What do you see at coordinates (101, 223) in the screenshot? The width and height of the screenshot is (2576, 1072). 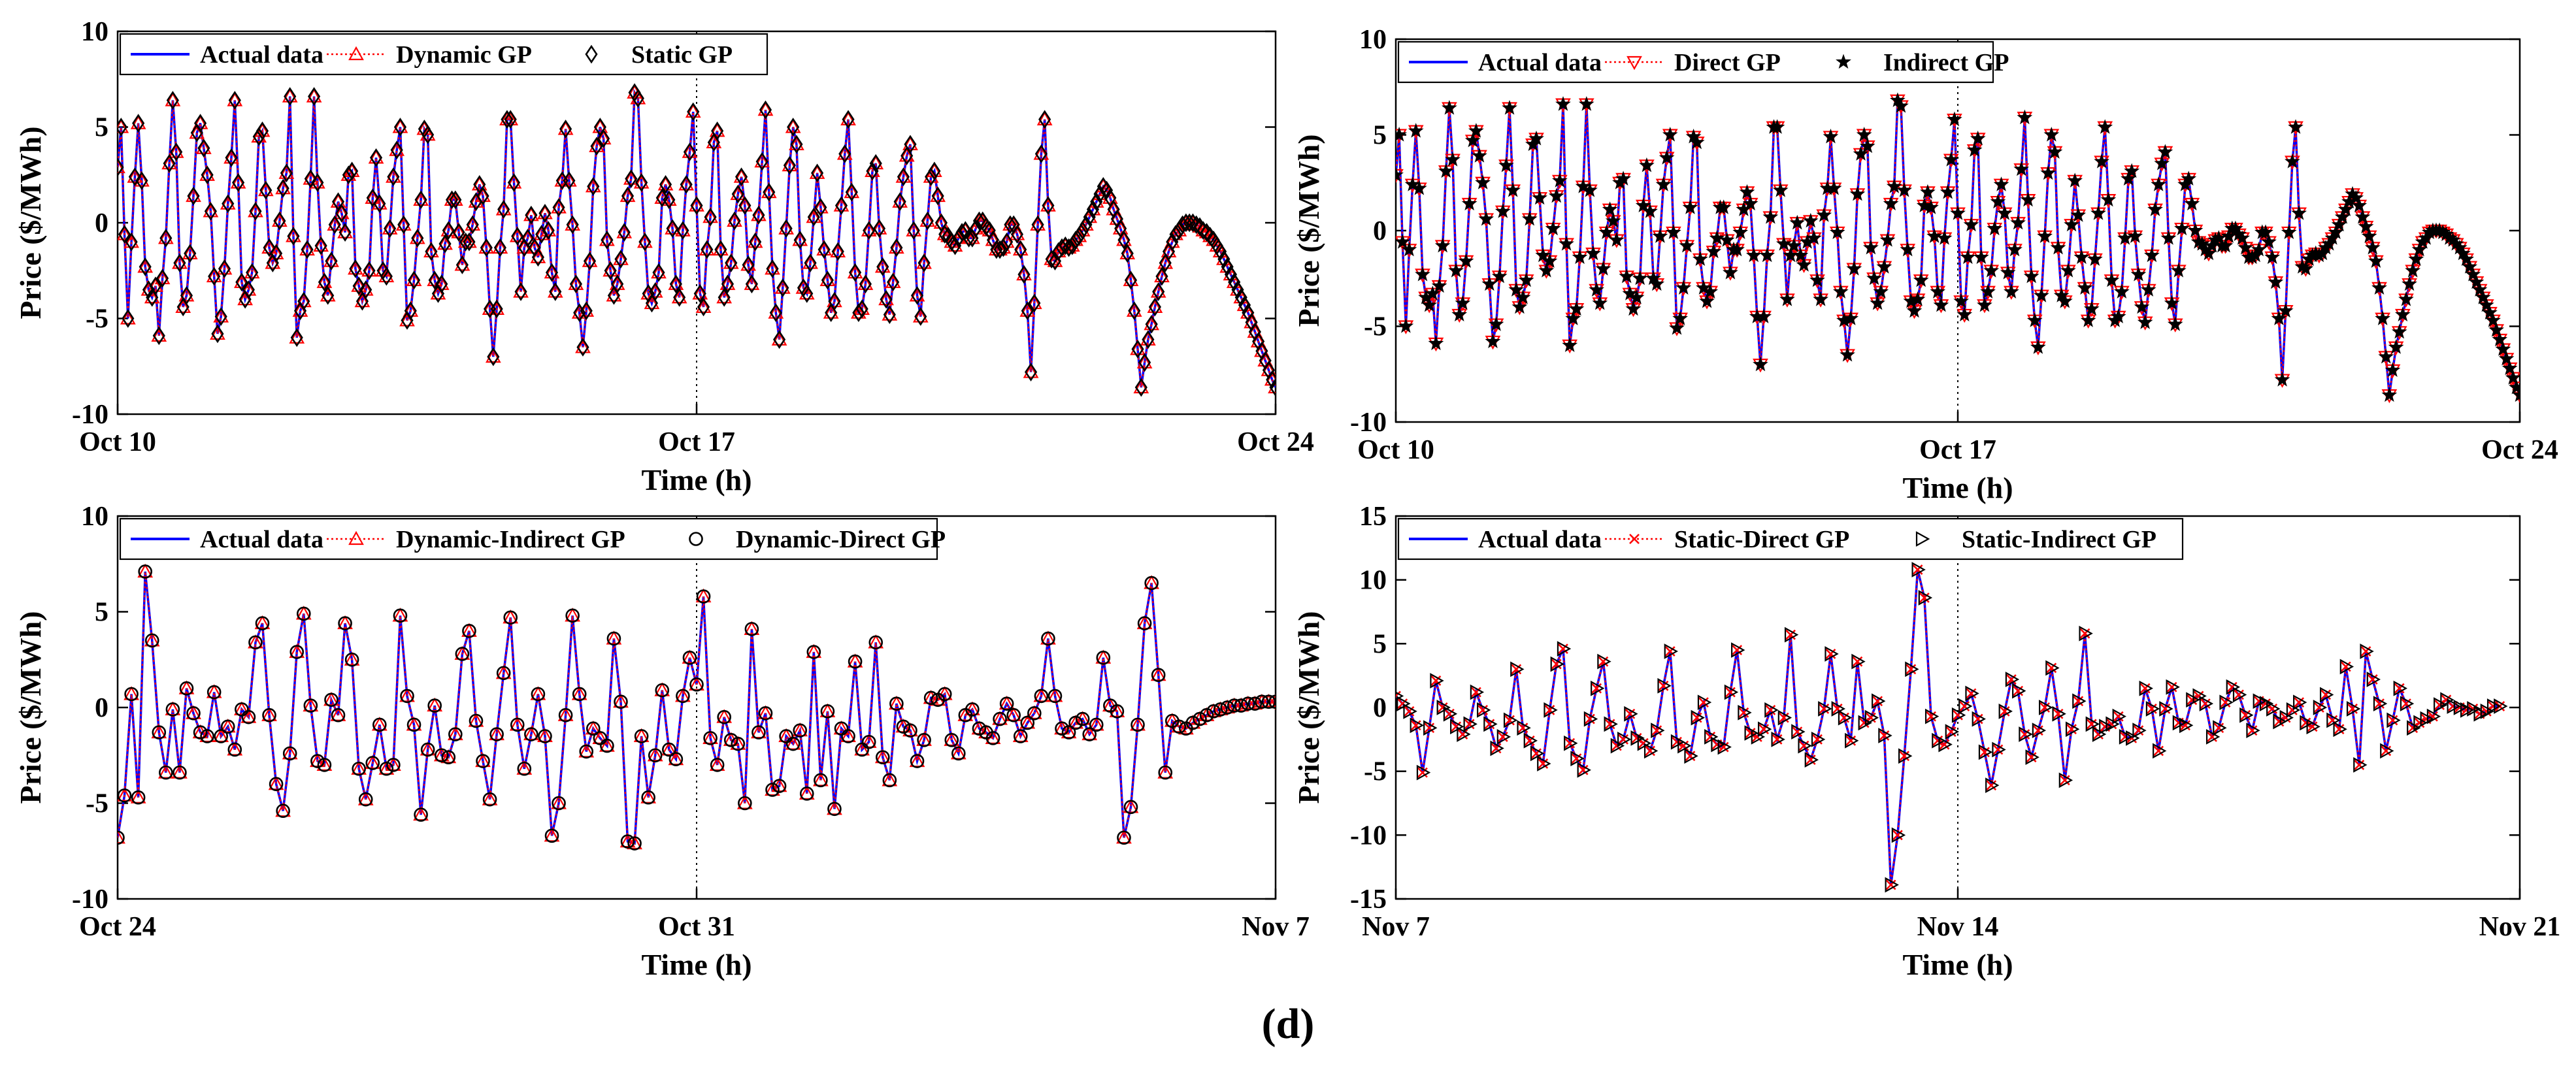 I see `y-tick-label: 0` at bounding box center [101, 223].